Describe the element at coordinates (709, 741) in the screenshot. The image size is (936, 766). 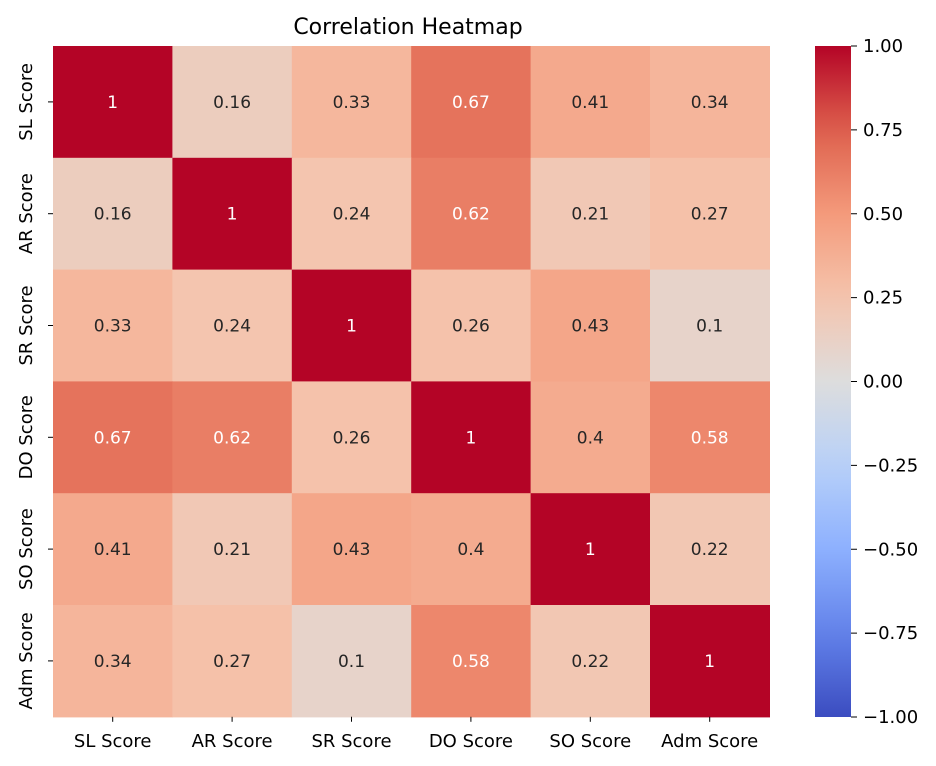
I see `x-tick-label-adm-score: Adm Score` at that location.